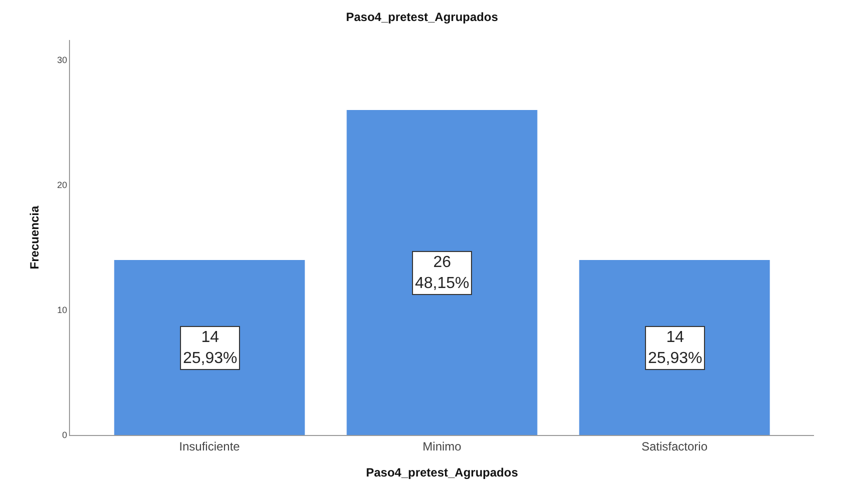  Describe the element at coordinates (674, 446) in the screenshot. I see `x-tick-label: Satisfactorio` at that location.